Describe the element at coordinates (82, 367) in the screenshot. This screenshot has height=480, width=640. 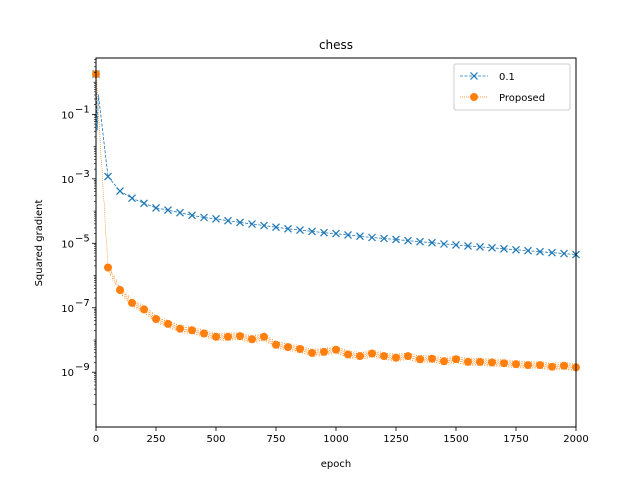
I see `y-tick-exponent: −9` at that location.